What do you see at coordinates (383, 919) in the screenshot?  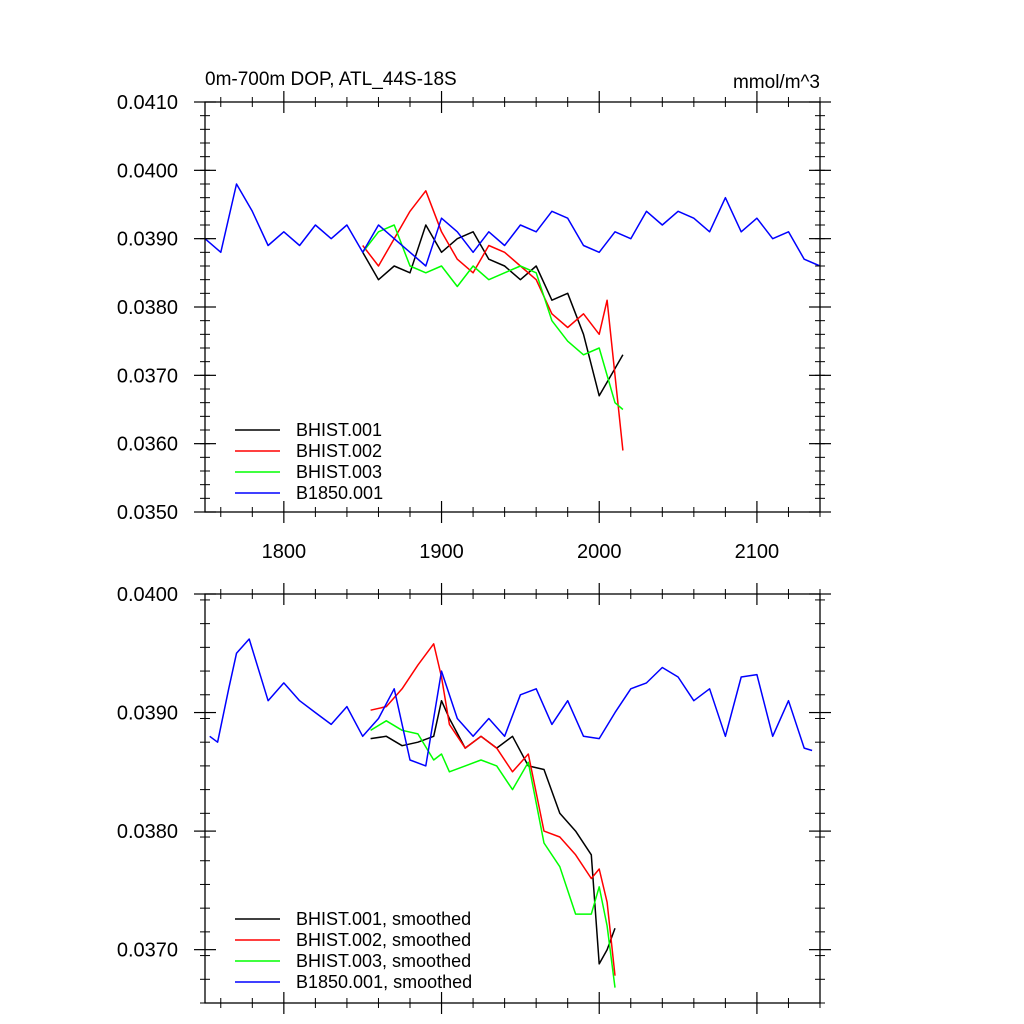 I see `legend-label: BHIST.001, smoothed` at bounding box center [383, 919].